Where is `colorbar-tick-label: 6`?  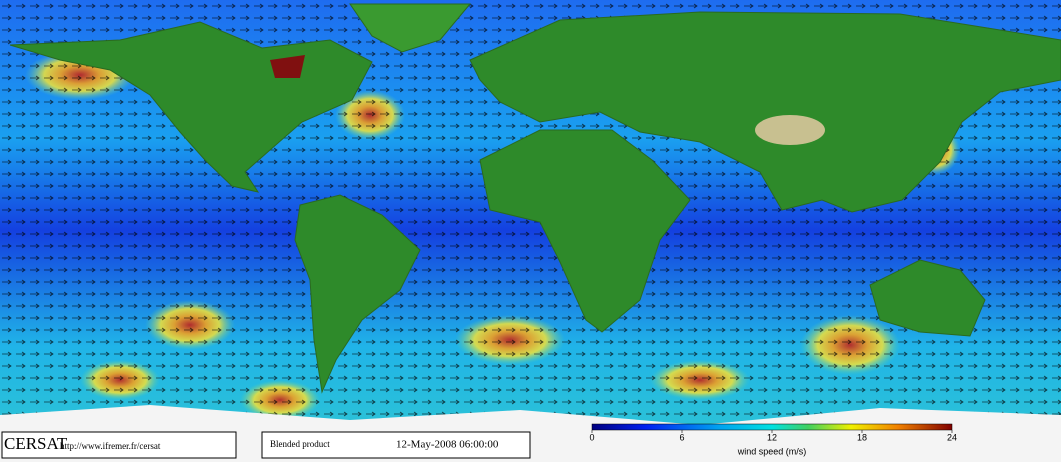
colorbar-tick-label: 6 is located at coordinates (681, 437).